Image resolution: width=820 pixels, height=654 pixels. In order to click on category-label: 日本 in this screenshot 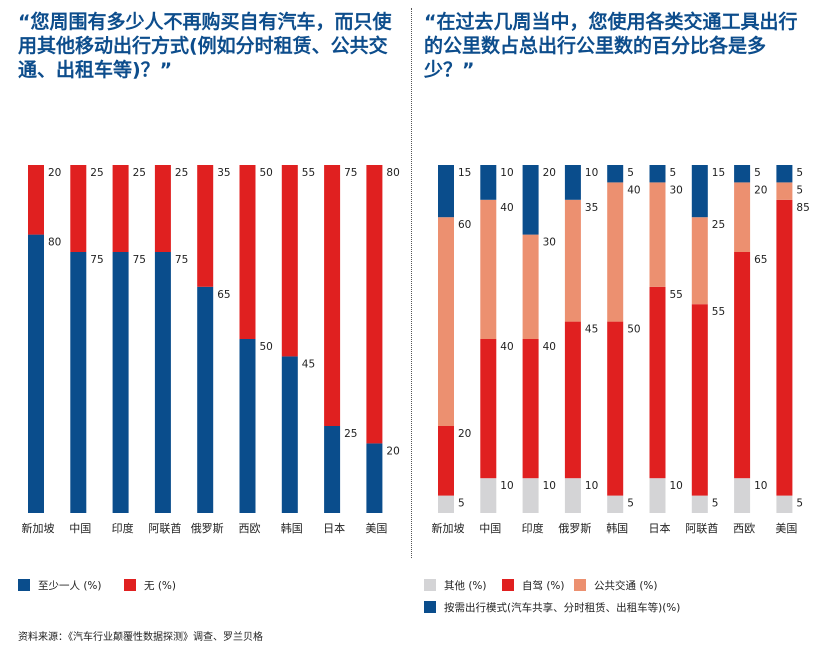, I will do `click(334, 528)`.